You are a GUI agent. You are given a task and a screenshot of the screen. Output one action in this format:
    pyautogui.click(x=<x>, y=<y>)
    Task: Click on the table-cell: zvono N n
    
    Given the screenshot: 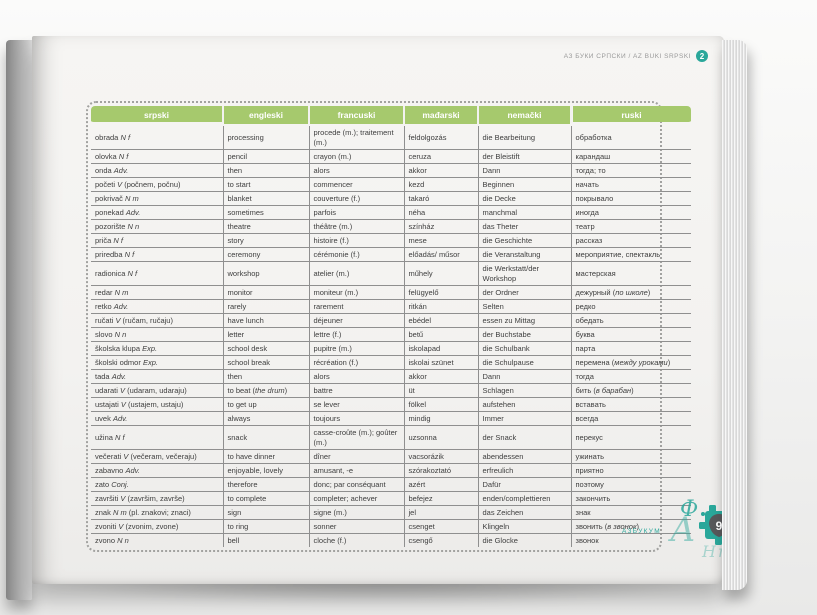 What is the action you would take?
    pyautogui.click(x=157, y=540)
    